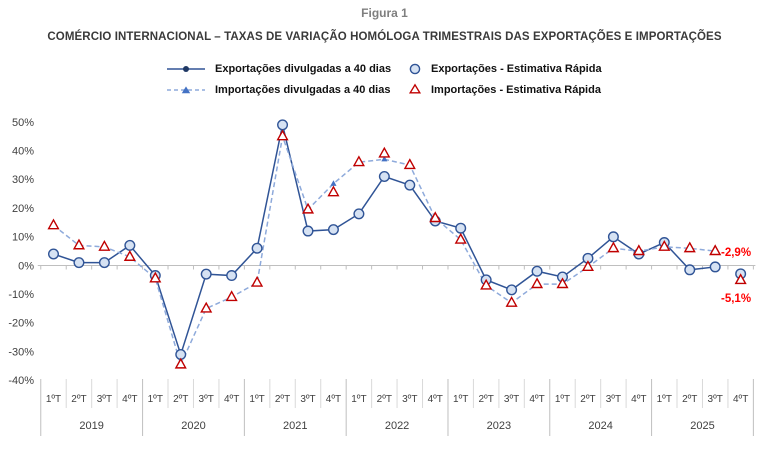 This screenshot has height=450, width=769. I want to click on x-axis-year-label: 2025, so click(702, 426).